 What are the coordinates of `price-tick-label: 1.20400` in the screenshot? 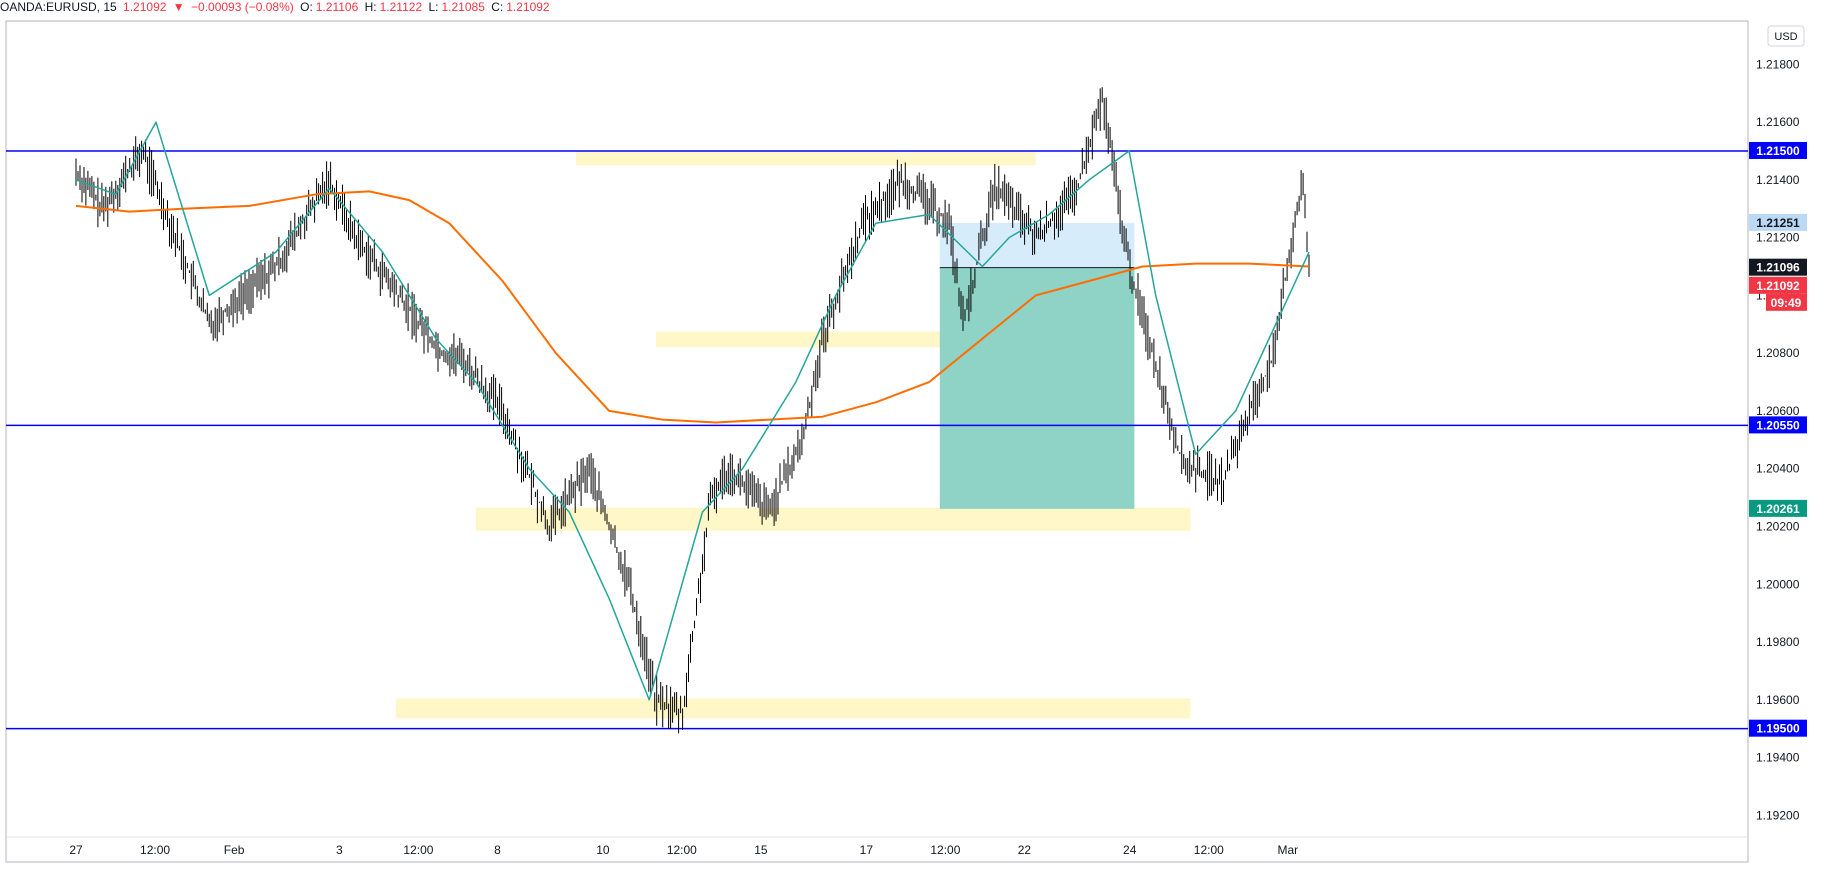 It's located at (1778, 469).